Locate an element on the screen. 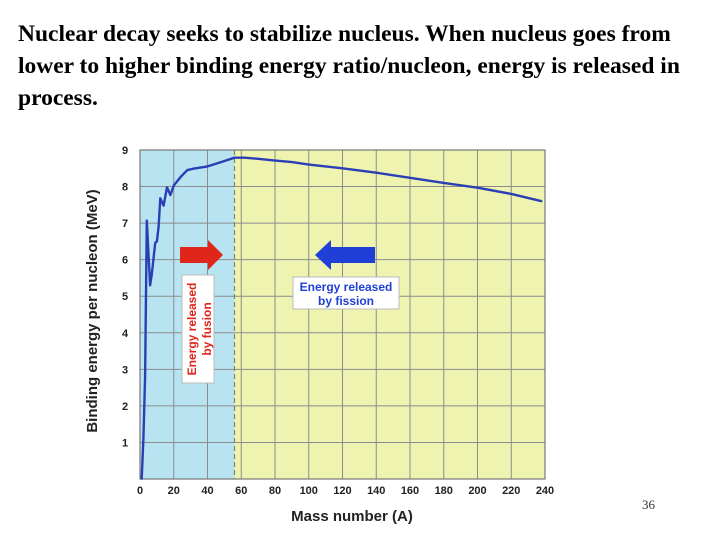 This screenshot has width=720, height=540. fusion-label-box is located at coordinates (198, 329).